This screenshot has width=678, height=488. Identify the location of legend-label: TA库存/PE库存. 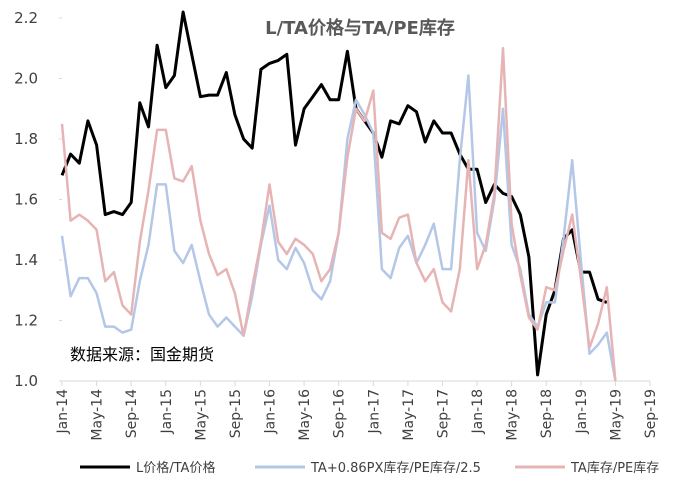
(614, 468).